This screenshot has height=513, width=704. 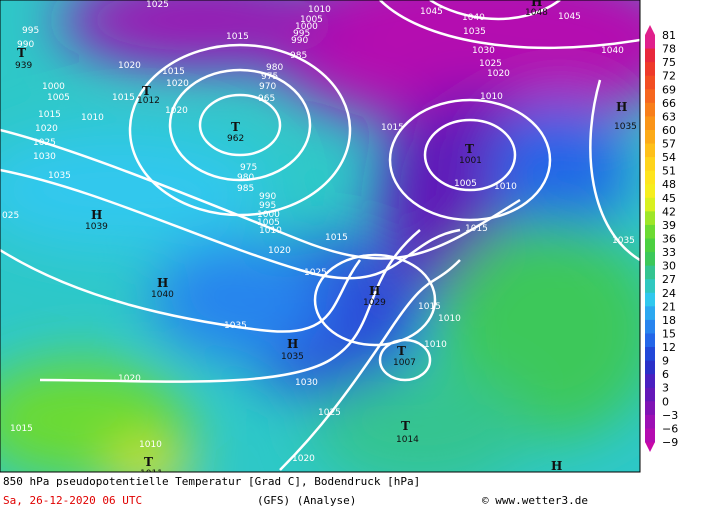 What do you see at coordinates (269, 77) in the screenshot?
I see `isobar-label: 975` at bounding box center [269, 77].